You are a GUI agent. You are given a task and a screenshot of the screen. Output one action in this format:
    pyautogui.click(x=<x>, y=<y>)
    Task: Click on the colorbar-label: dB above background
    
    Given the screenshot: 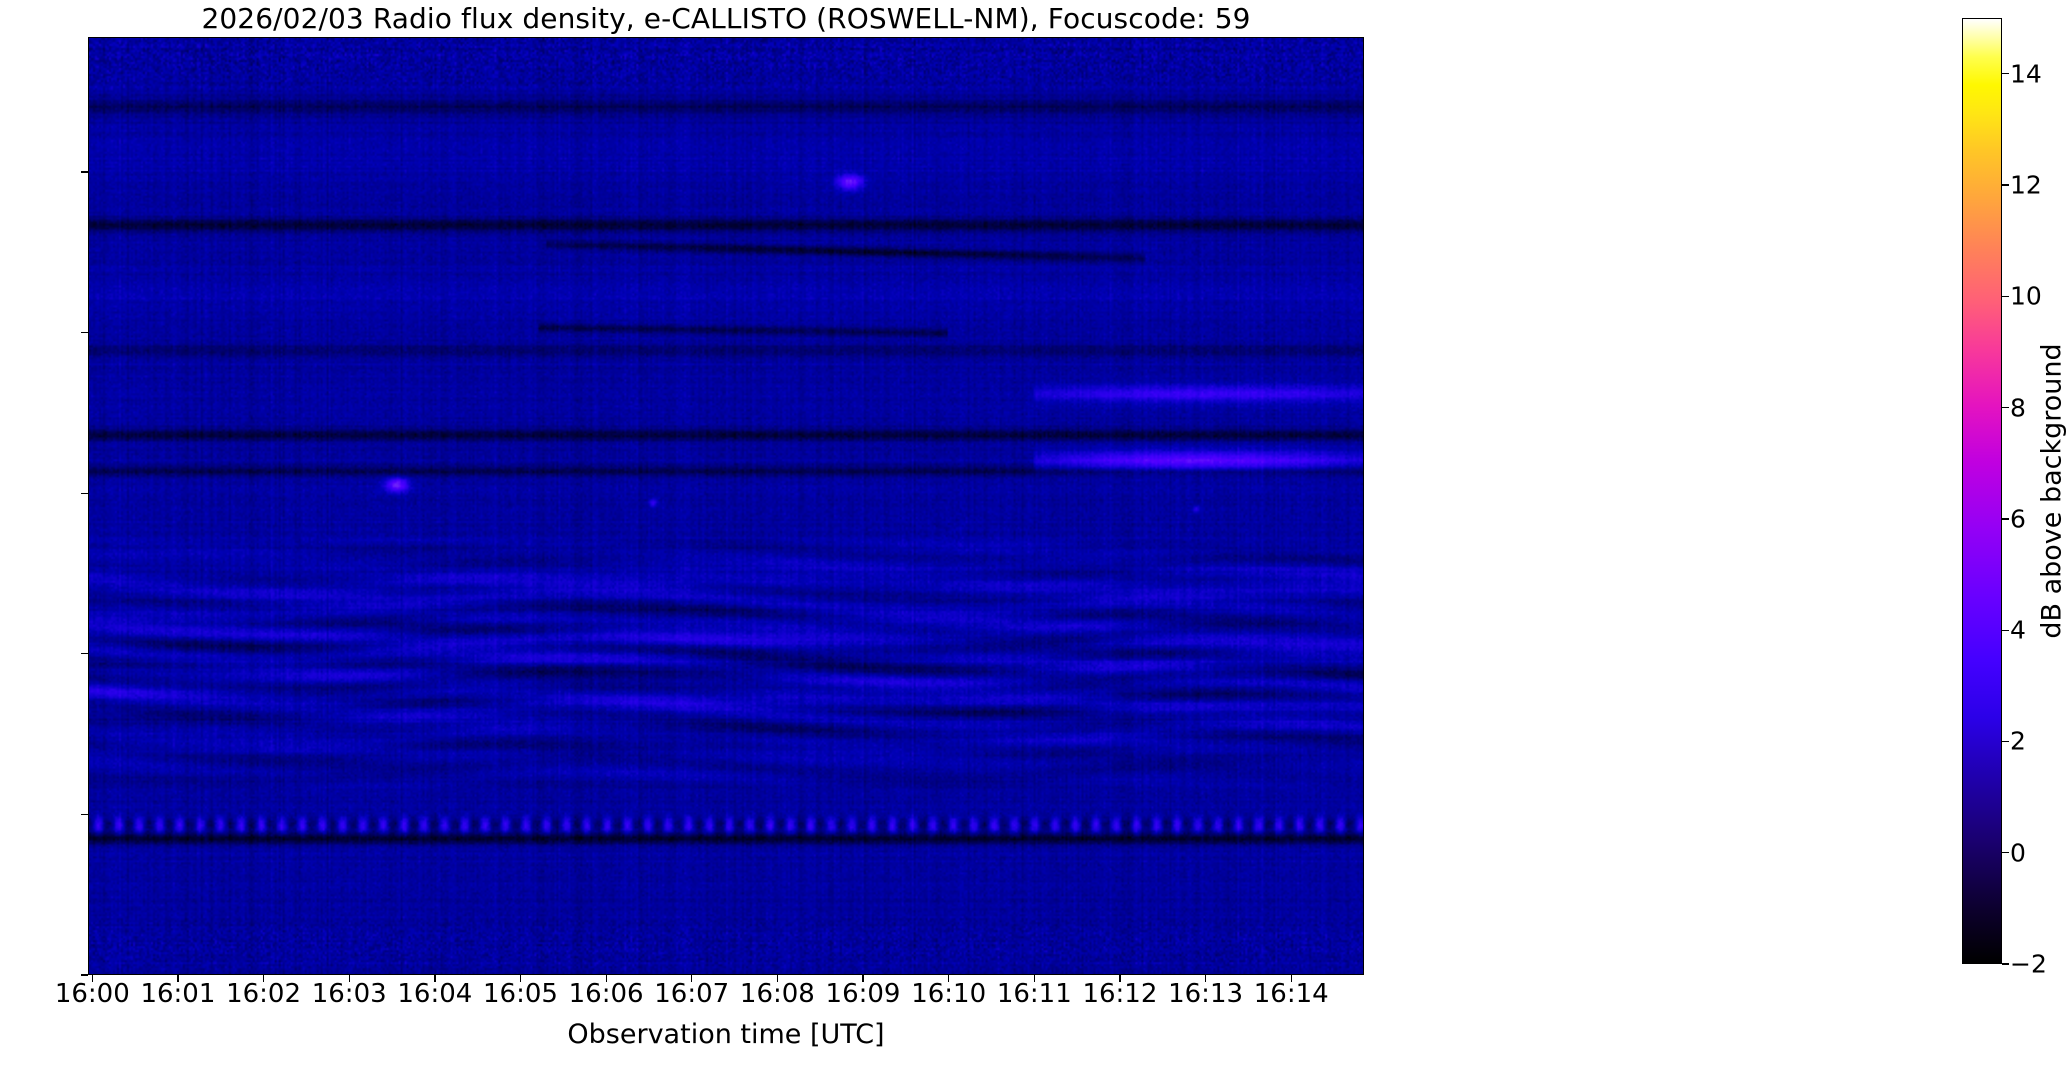 What is the action you would take?
    pyautogui.click(x=2051, y=491)
    